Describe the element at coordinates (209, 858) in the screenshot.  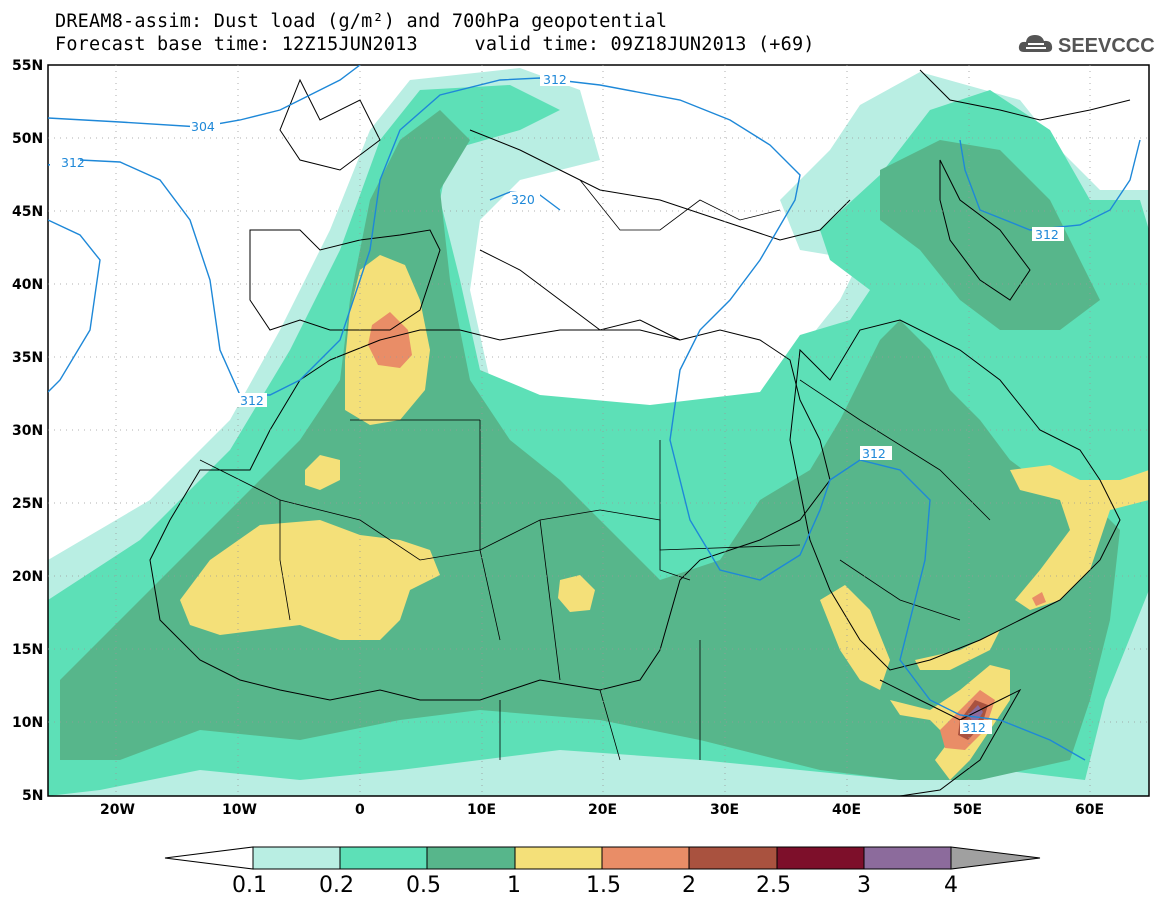
I see `colorbar-arrow-left` at that location.